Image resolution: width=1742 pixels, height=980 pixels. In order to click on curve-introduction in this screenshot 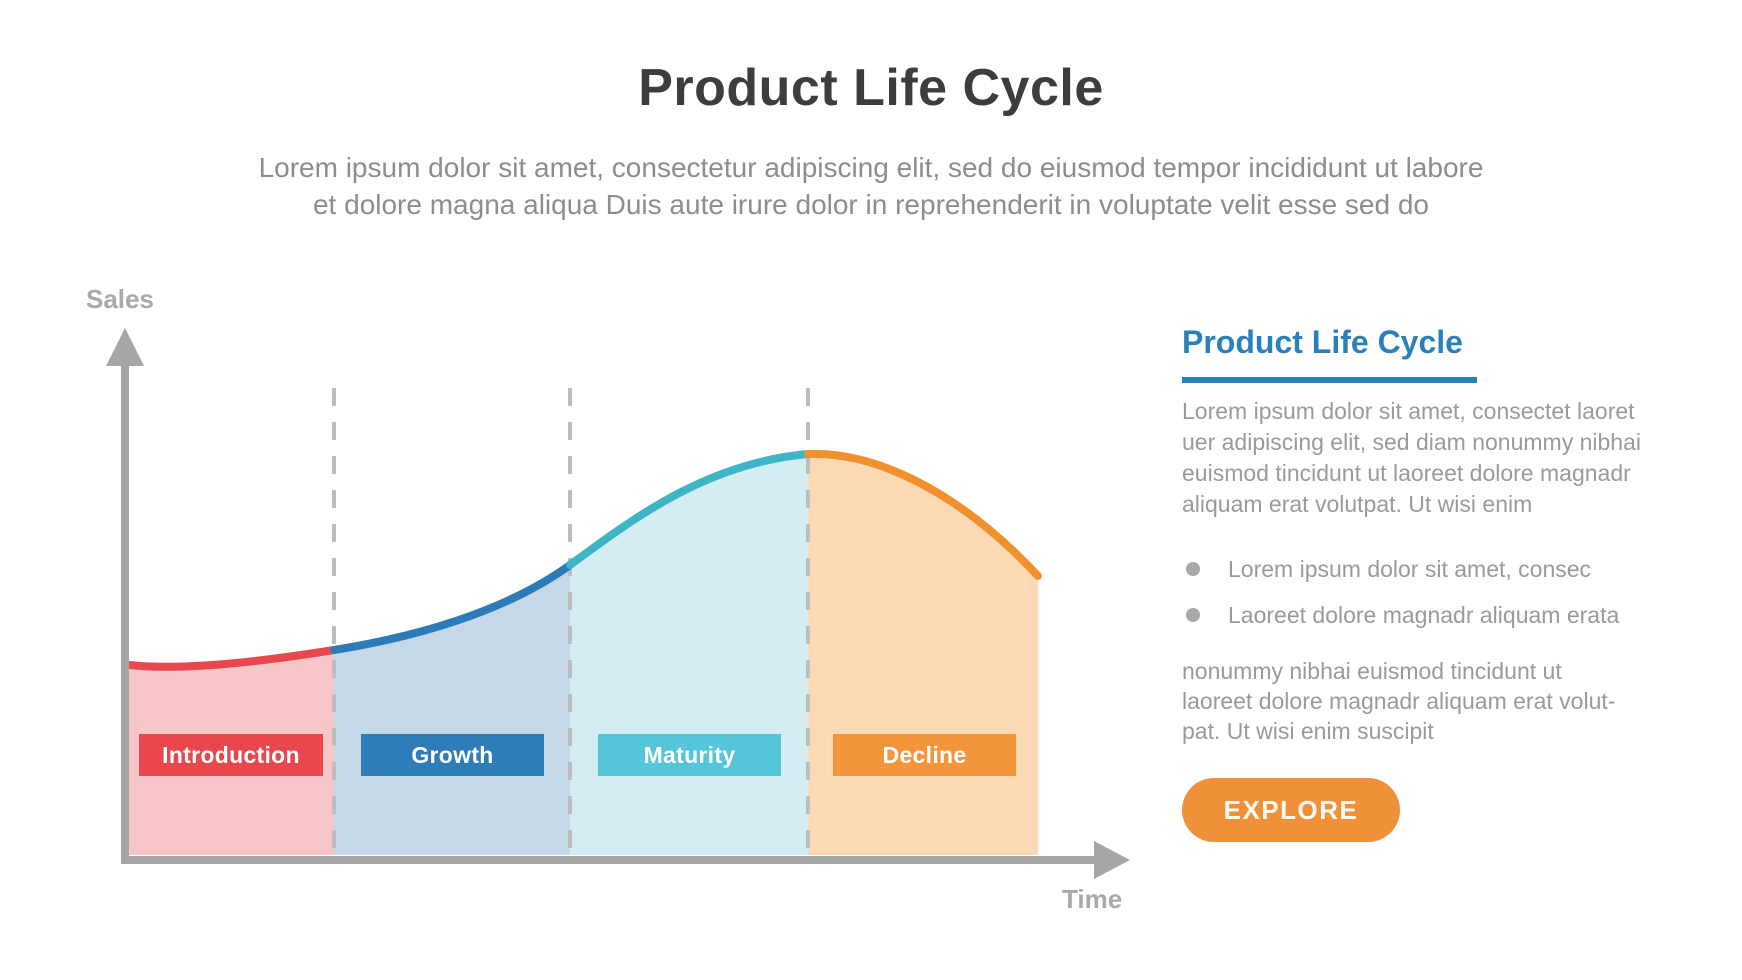, I will do `click(231, 658)`.